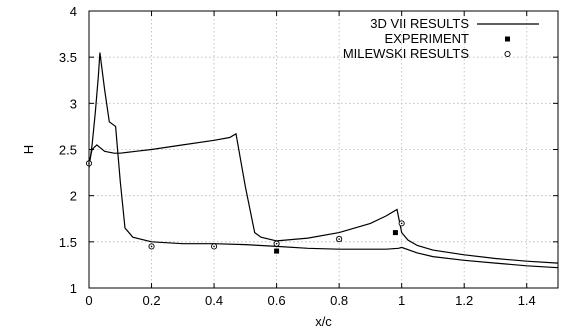 The width and height of the screenshot is (562, 329). What do you see at coordinates (507, 54) in the screenshot?
I see `legend-milewski-swatch` at bounding box center [507, 54].